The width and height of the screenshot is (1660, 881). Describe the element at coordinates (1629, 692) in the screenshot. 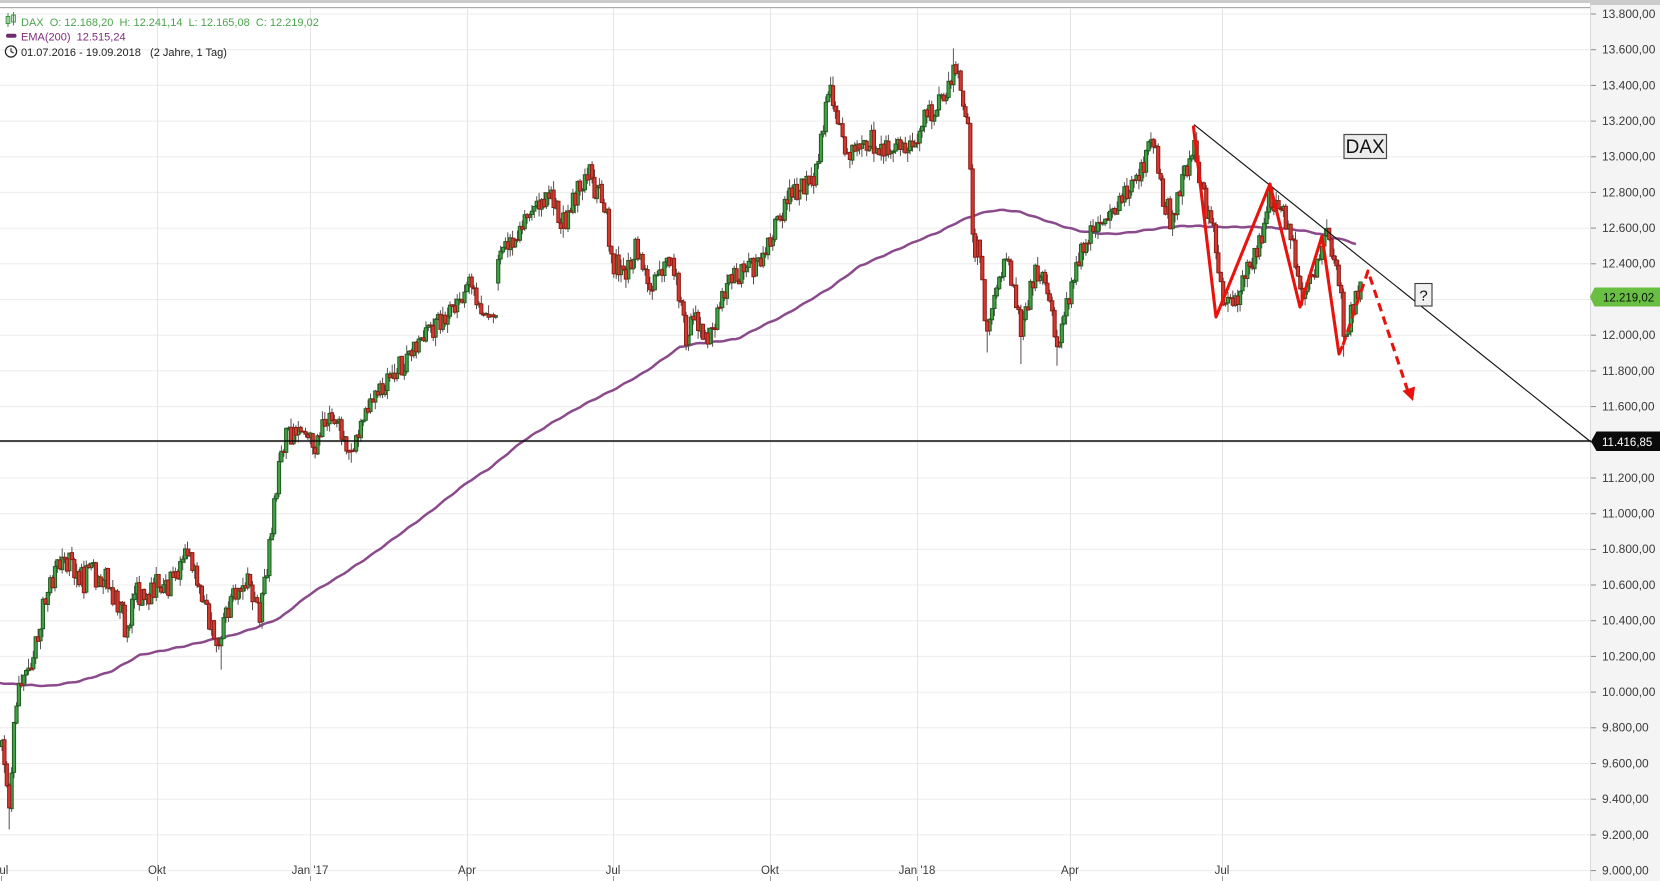

I see `svg-text: 10.000,00` at that location.